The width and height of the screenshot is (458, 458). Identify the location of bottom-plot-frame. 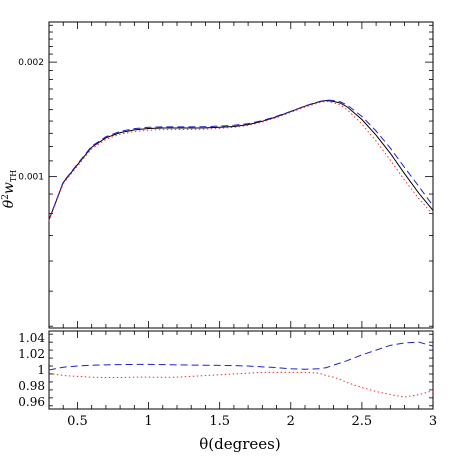
(241, 370).